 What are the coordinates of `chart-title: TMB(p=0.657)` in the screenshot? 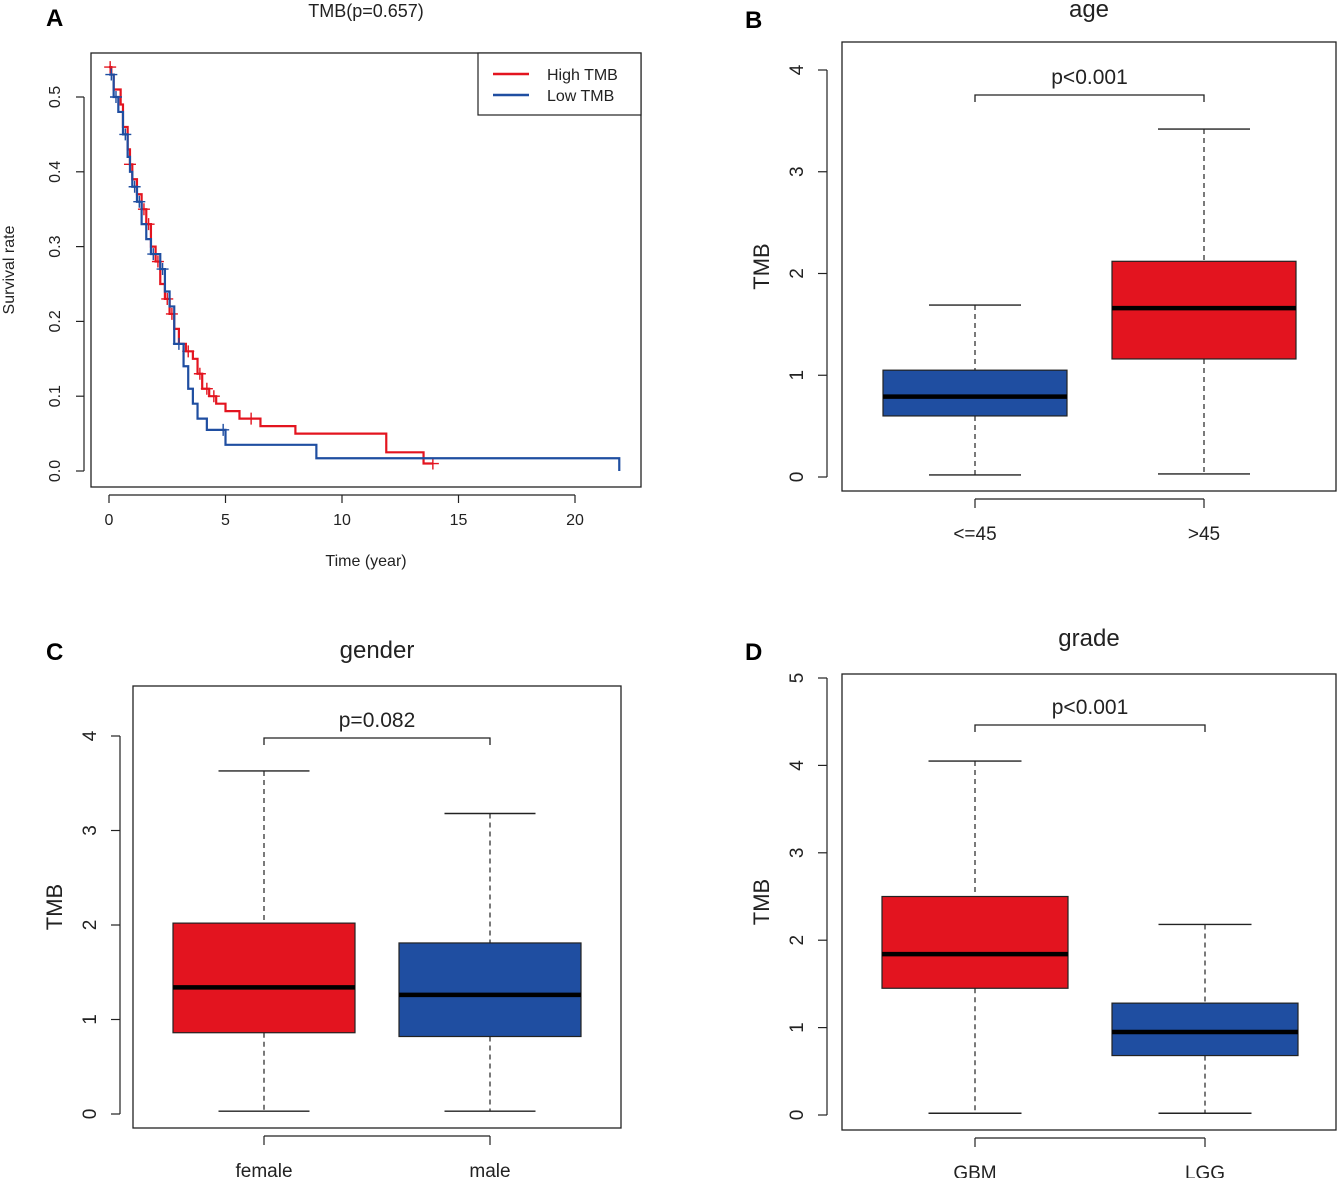 It's located at (366, 11).